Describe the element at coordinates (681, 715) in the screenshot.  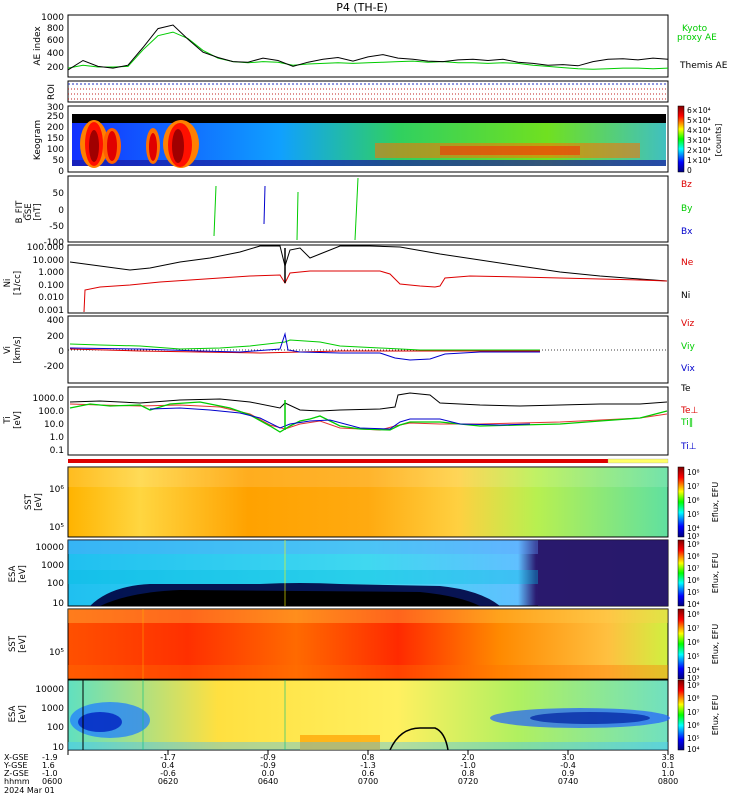
I see `esa-i-colorbar` at that location.